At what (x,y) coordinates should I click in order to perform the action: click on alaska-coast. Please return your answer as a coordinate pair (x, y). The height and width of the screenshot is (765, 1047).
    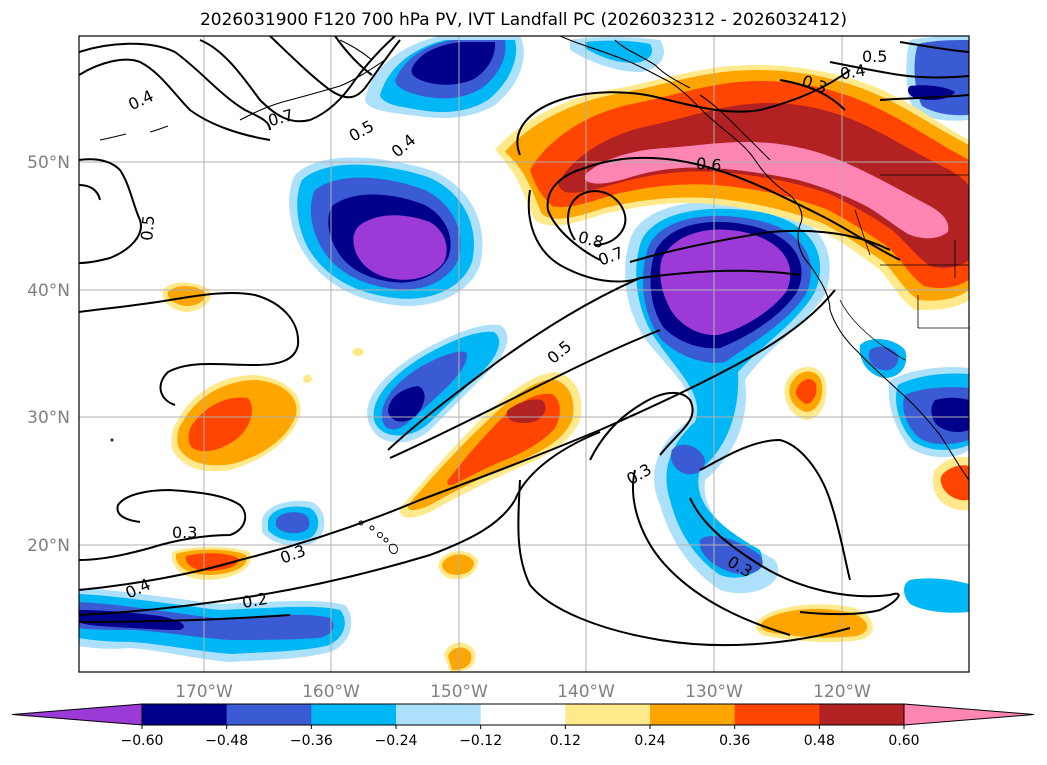
    Looking at the image, I should click on (695, 173).